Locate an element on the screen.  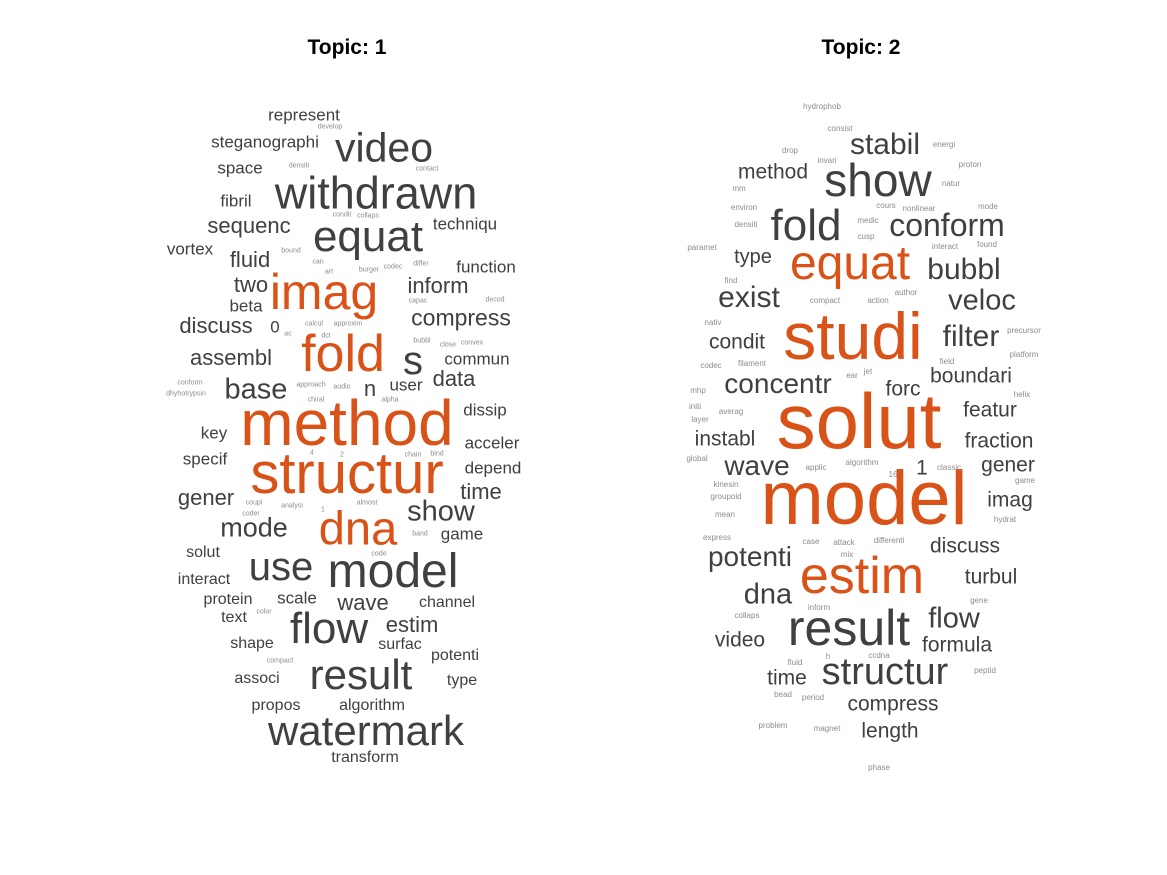
word-mix: mix is located at coordinates (847, 554).